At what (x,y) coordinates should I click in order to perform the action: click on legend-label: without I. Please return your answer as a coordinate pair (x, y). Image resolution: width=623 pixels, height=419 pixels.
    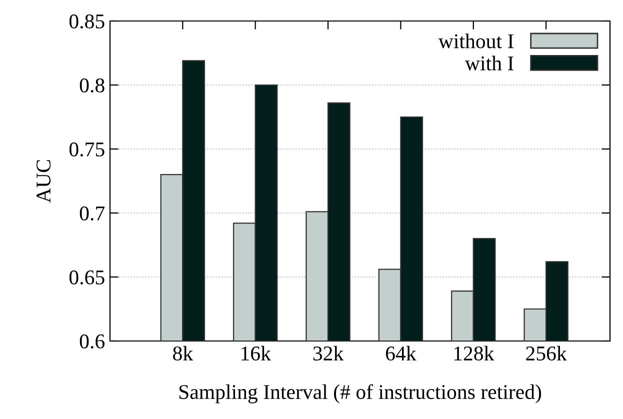
    Looking at the image, I should click on (476, 41).